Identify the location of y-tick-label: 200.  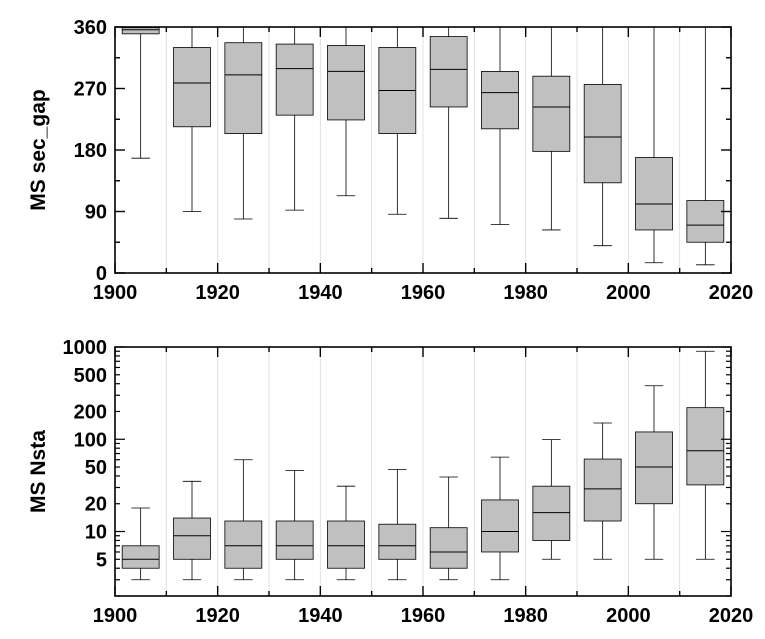
(90, 412).